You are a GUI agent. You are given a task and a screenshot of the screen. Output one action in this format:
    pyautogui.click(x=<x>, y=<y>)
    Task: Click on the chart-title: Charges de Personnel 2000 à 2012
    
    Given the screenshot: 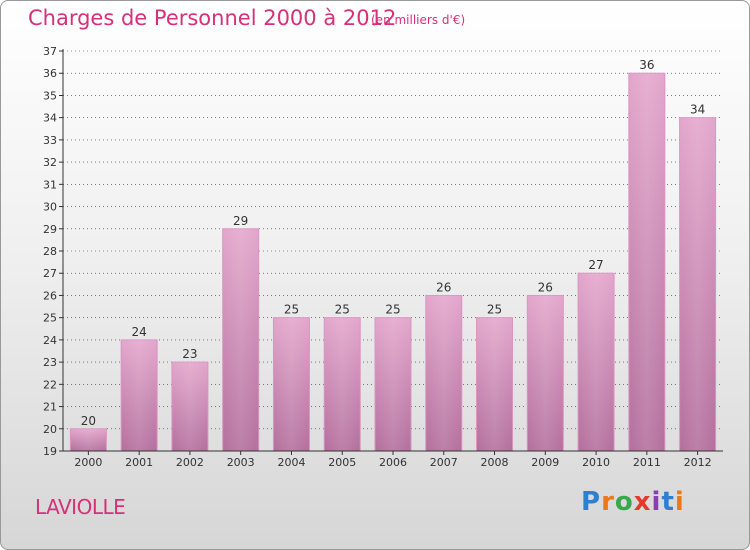 What is the action you would take?
    pyautogui.click(x=212, y=18)
    